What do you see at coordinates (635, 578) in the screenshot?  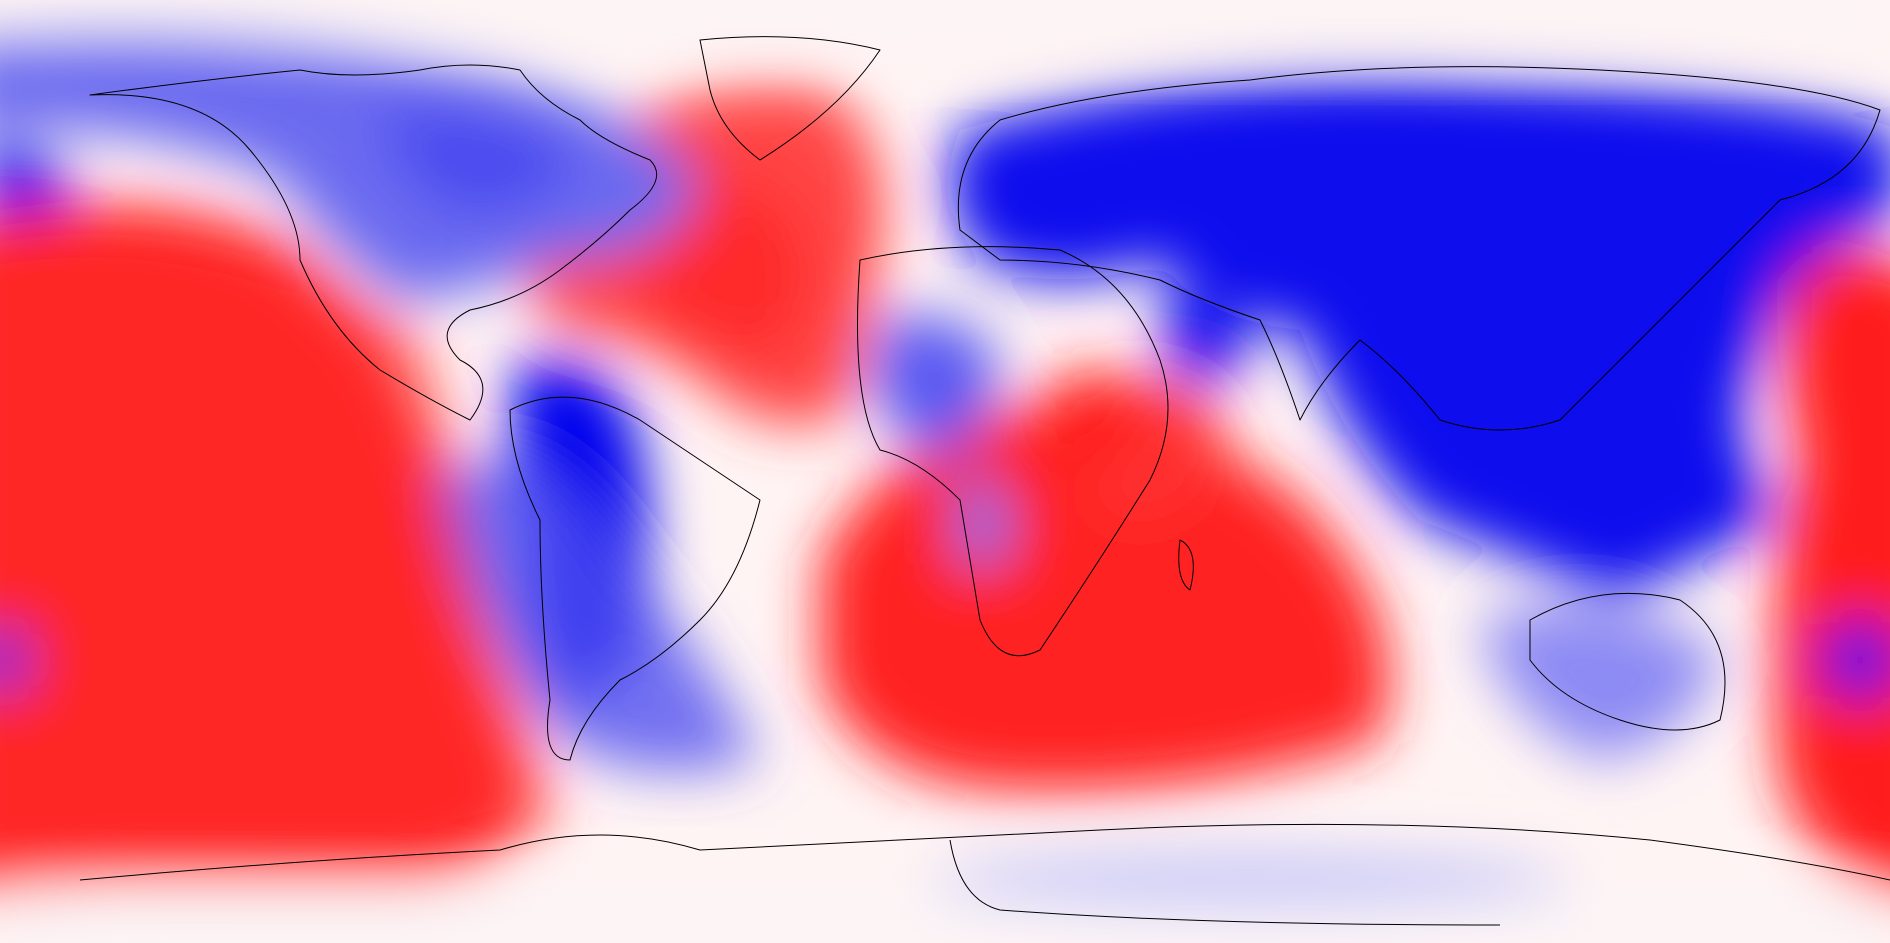 I see `south-america` at bounding box center [635, 578].